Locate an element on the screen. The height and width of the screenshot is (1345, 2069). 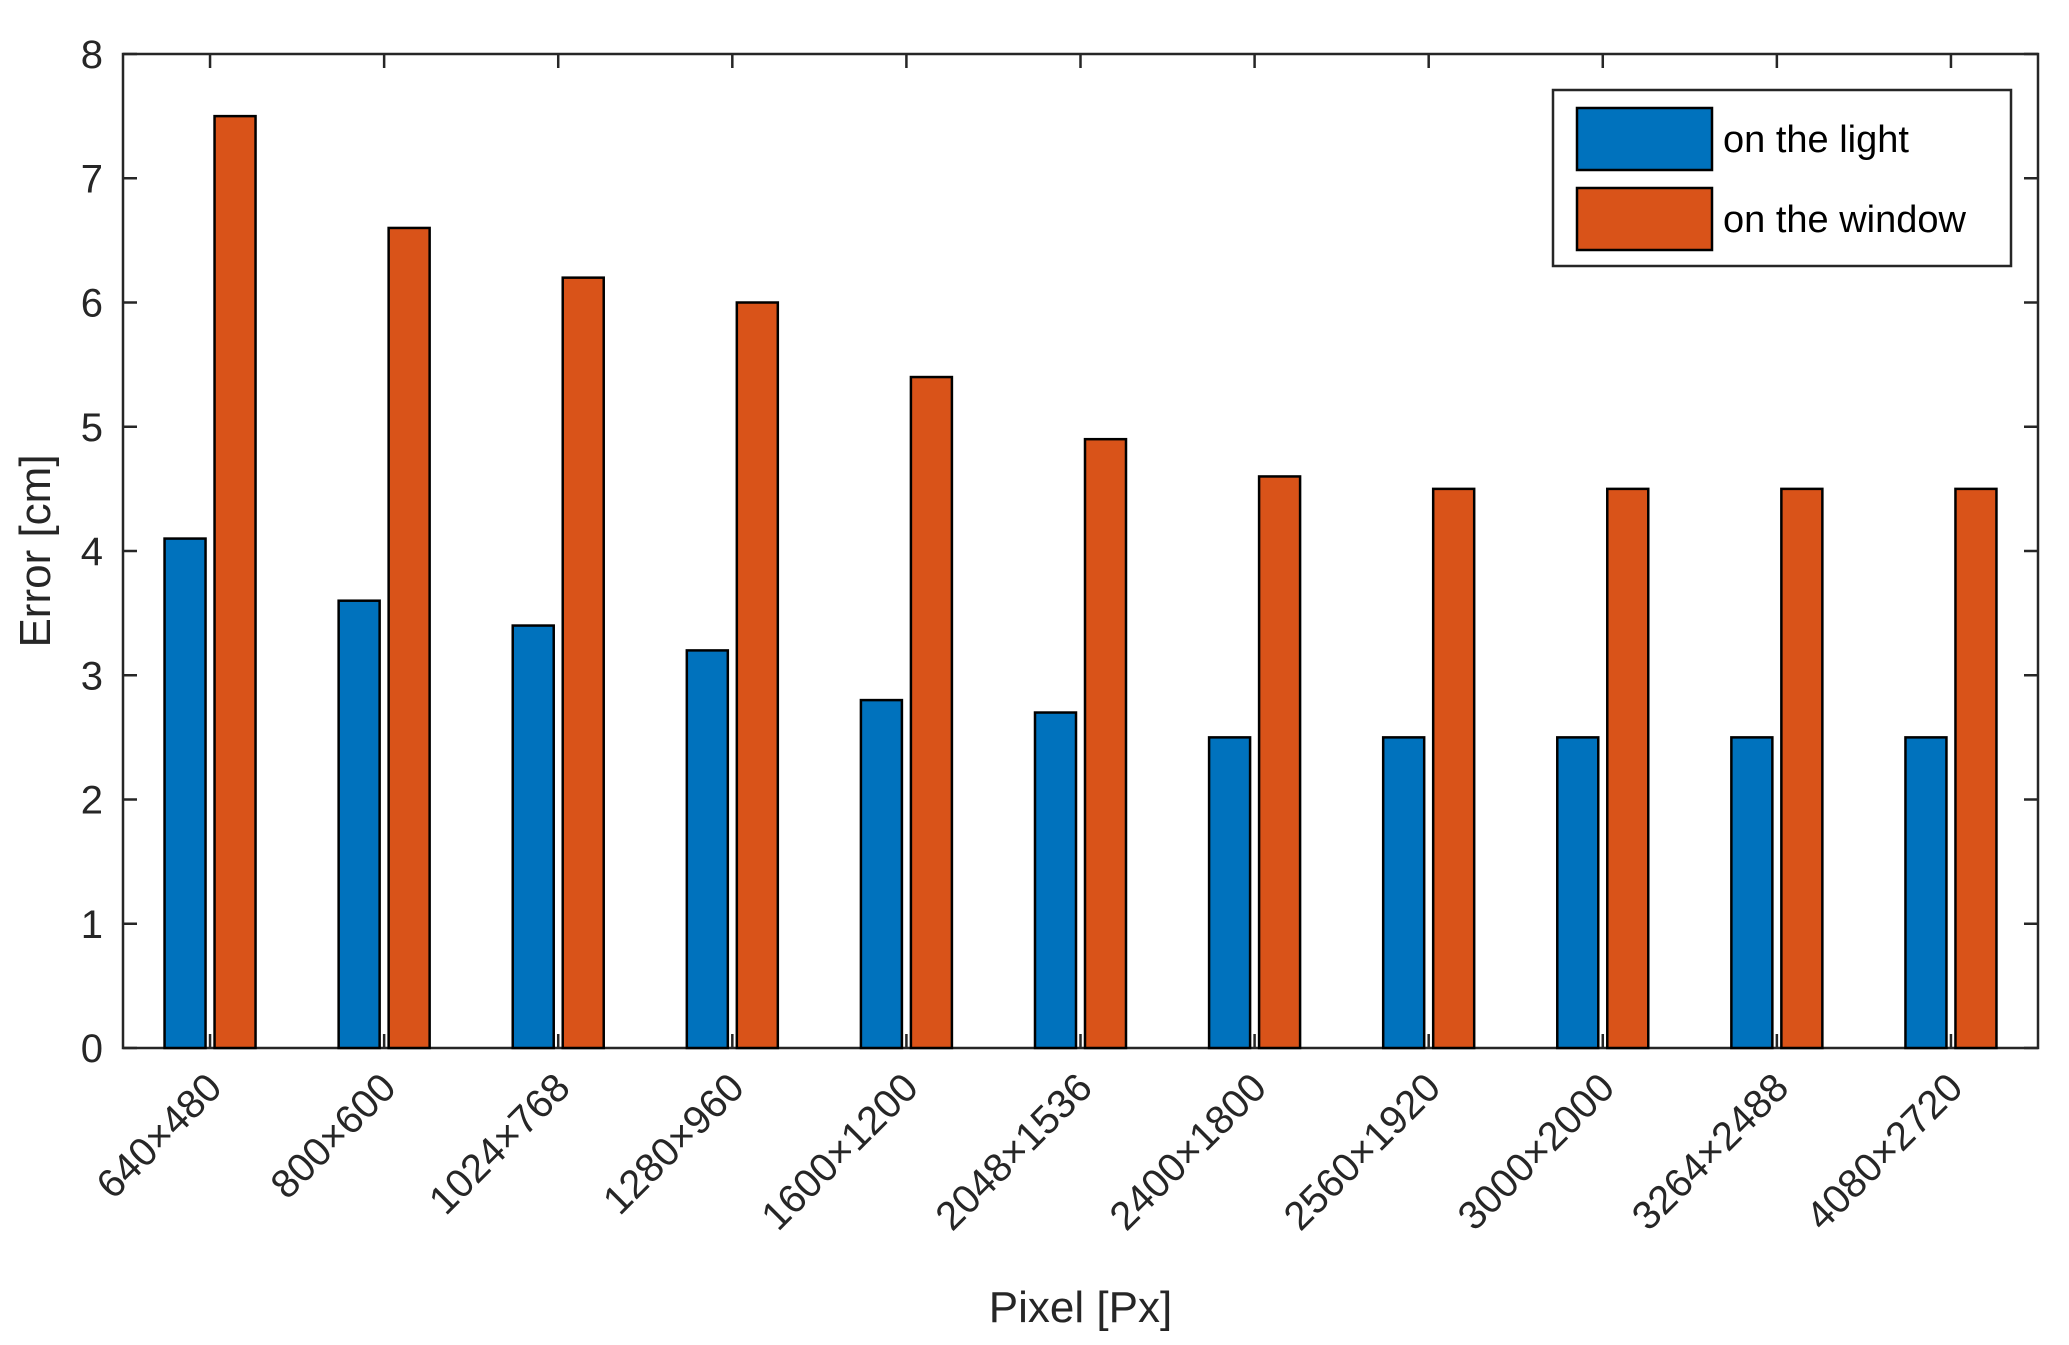
legend-label: on the light is located at coordinates (1816, 140).